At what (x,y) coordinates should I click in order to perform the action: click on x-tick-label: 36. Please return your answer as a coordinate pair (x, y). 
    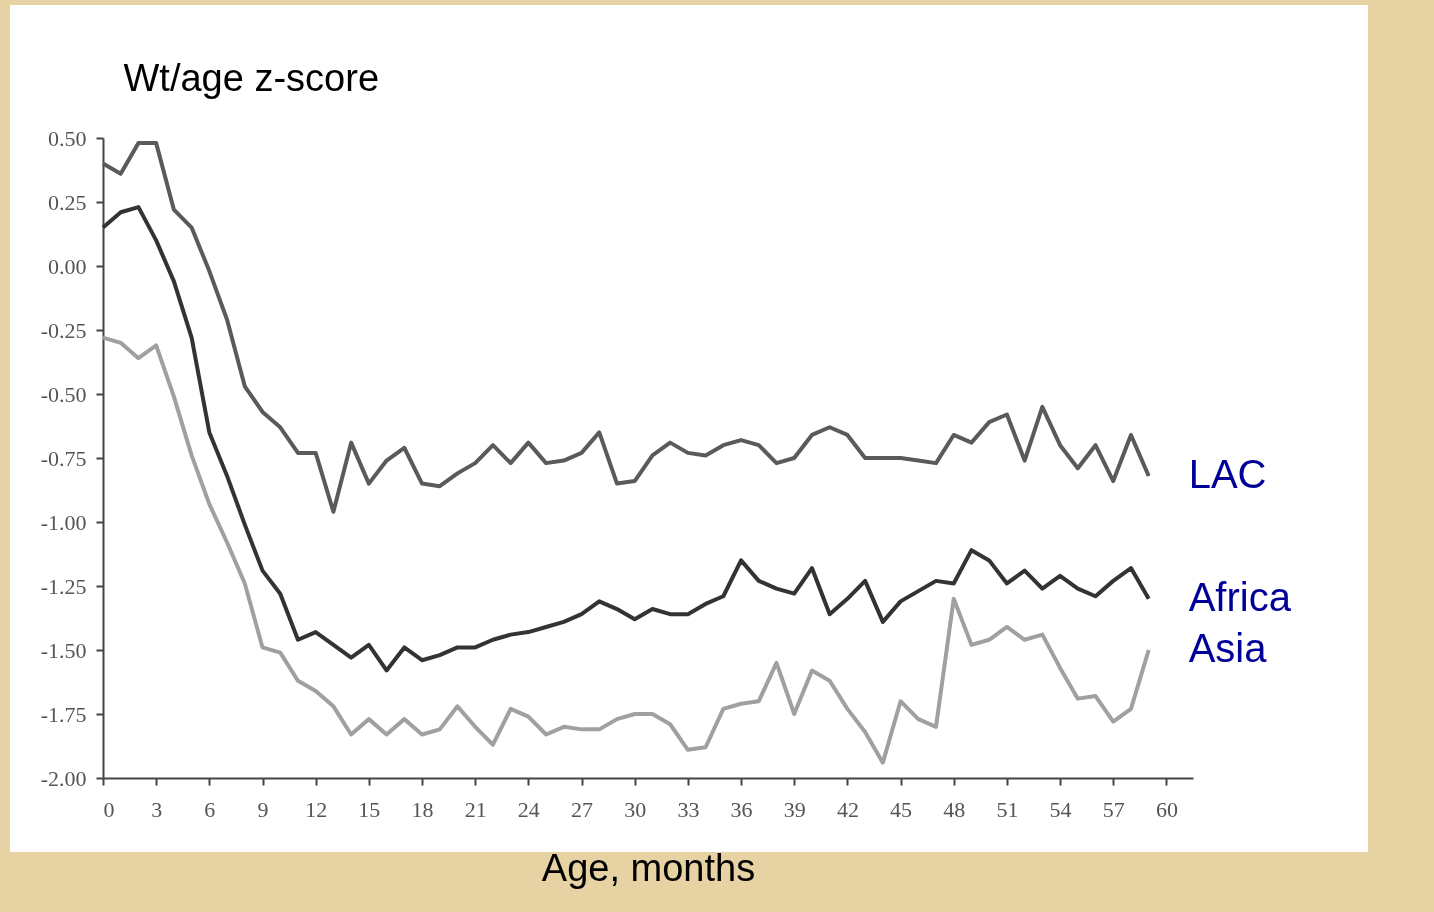
    Looking at the image, I should click on (741, 809).